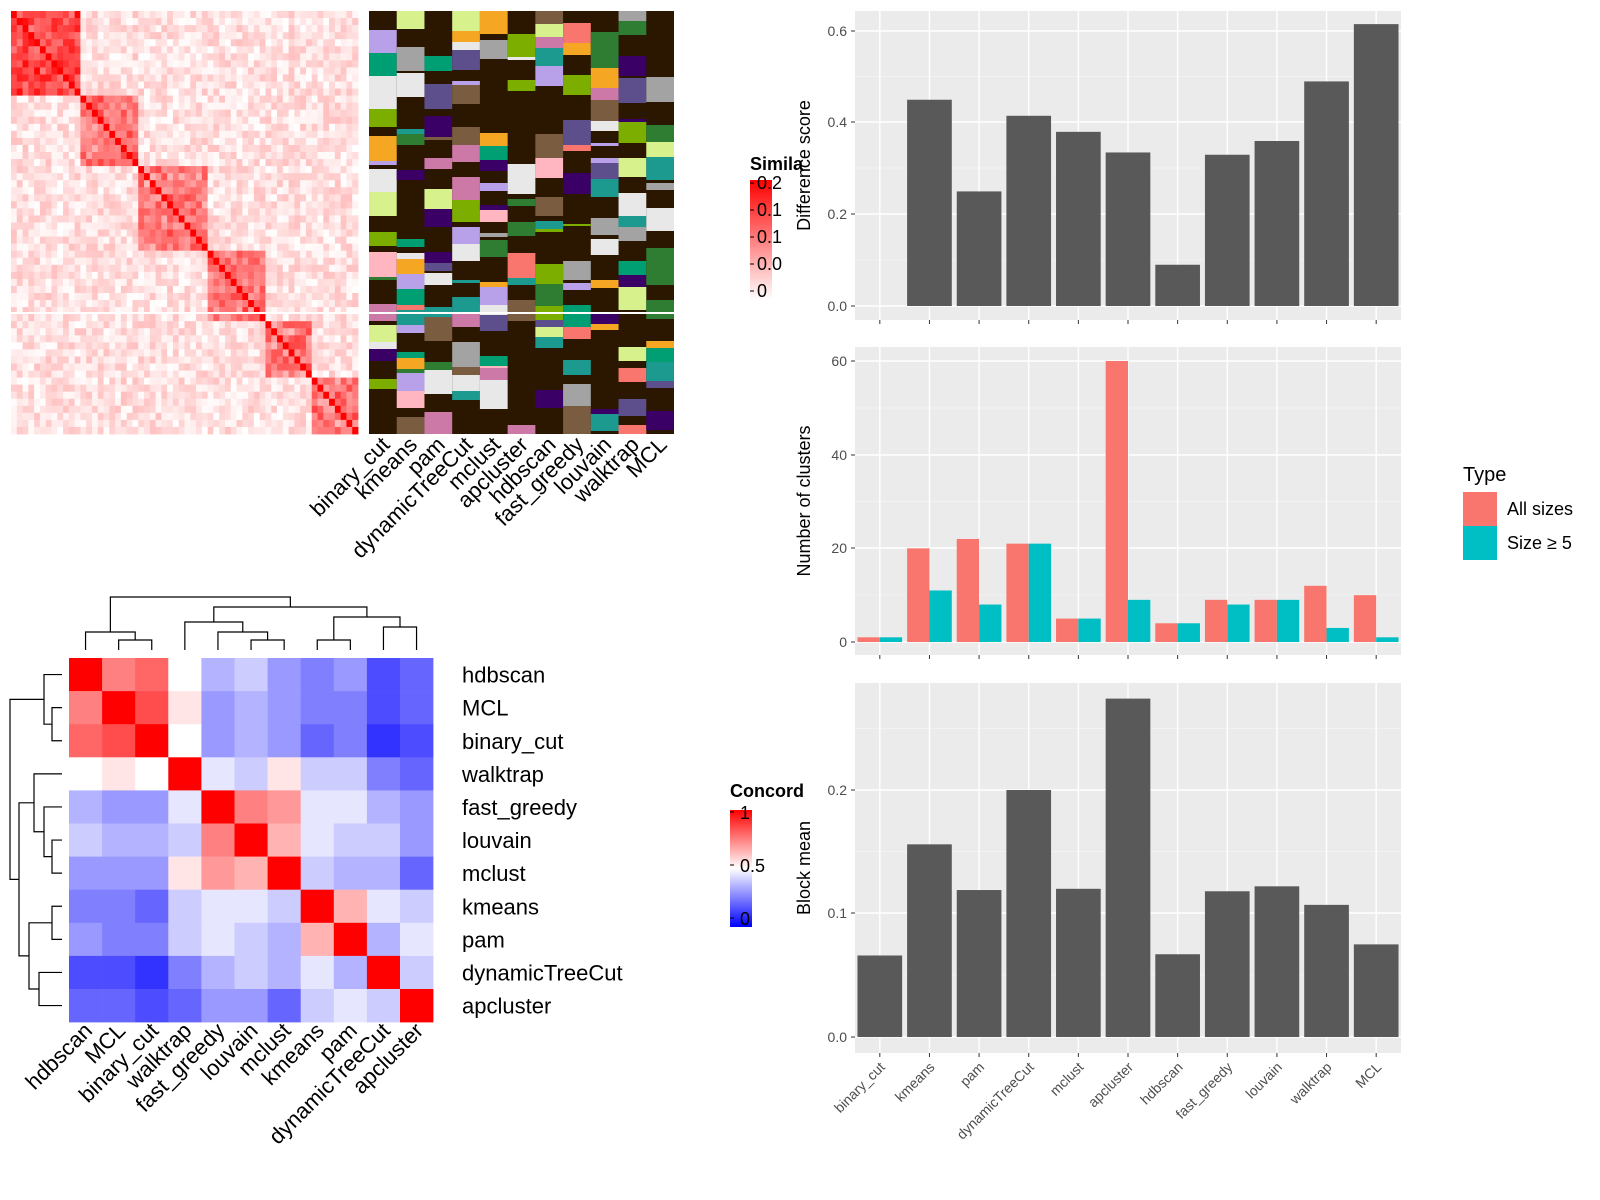 The width and height of the screenshot is (1600, 1200). What do you see at coordinates (35, 840) in the screenshot?
I see `row-dendrogram` at bounding box center [35, 840].